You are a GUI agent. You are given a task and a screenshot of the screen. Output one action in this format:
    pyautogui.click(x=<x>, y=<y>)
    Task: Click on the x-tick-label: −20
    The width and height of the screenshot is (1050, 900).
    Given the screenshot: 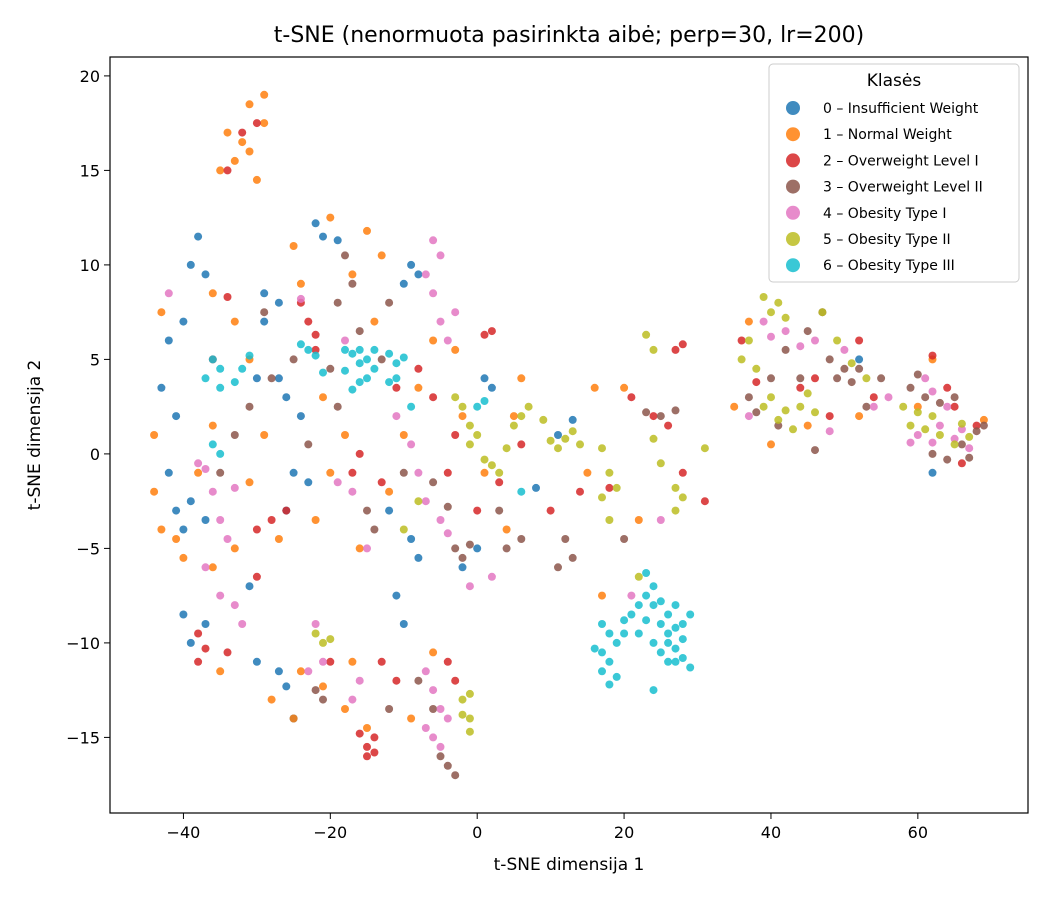 What is the action you would take?
    pyautogui.click(x=330, y=832)
    